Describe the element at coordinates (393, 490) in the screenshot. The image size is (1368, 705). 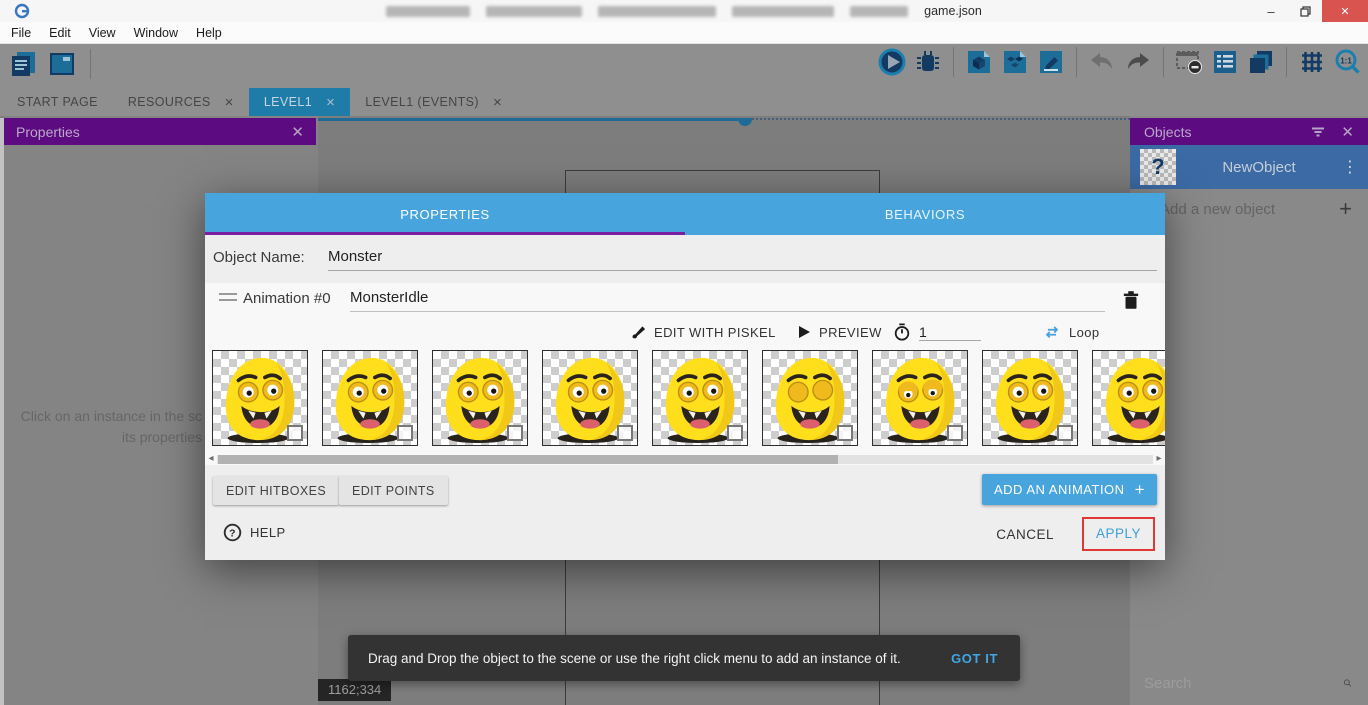
I see `edit-points-button: EDIT POINTS` at that location.